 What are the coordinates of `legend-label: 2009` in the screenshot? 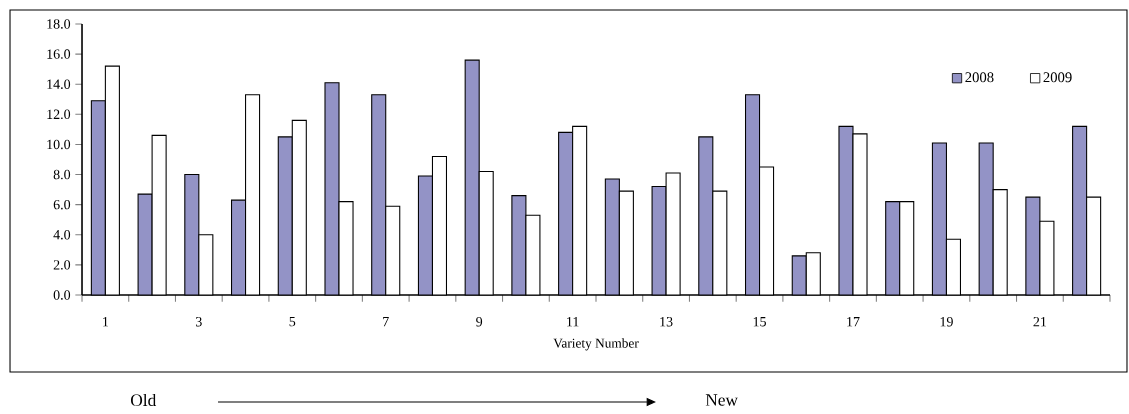 It's located at (1057, 77).